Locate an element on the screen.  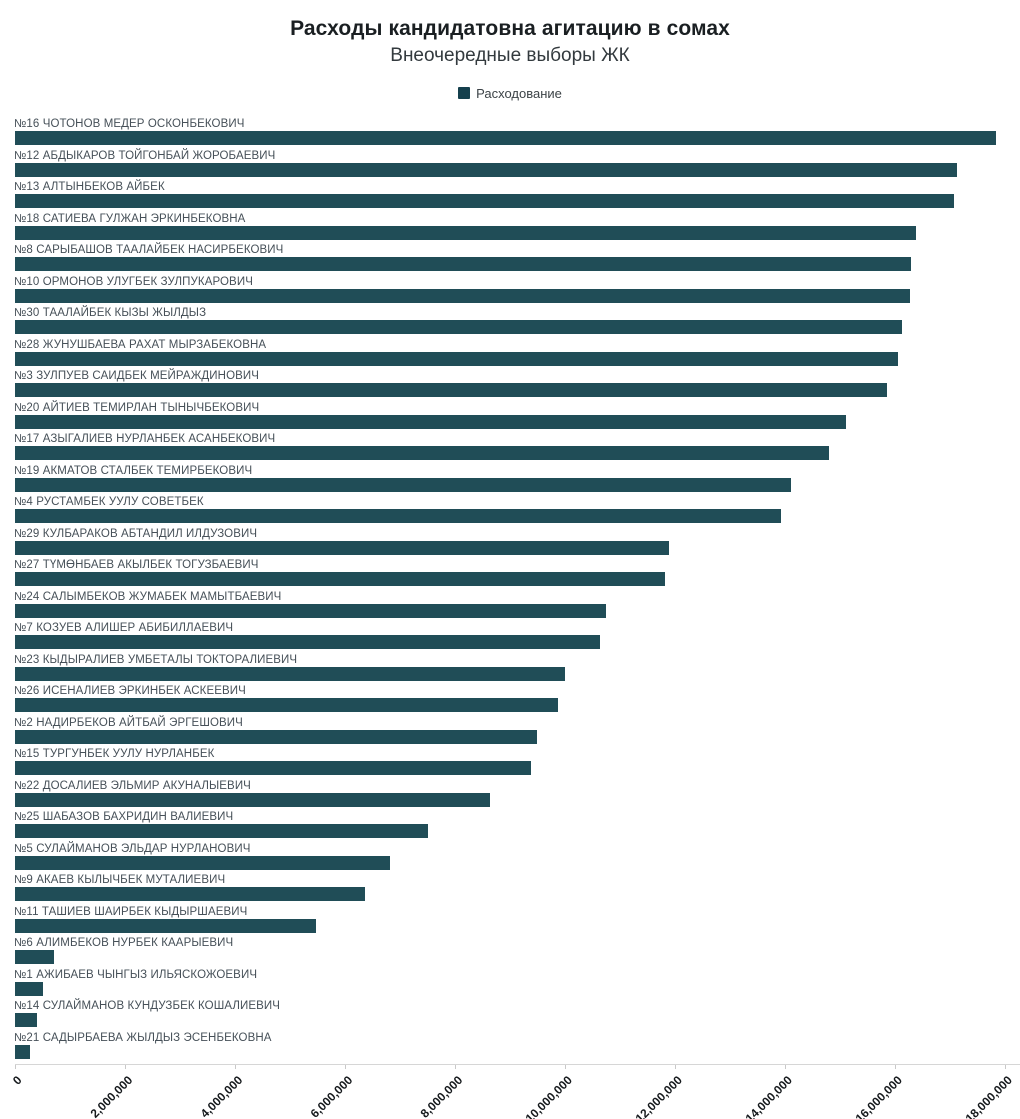
bar-label: №12 АБДЫКАРОВ ТОЙГОНБАЙ ЖОРОБАЕВИЧ is located at coordinates (145, 155).